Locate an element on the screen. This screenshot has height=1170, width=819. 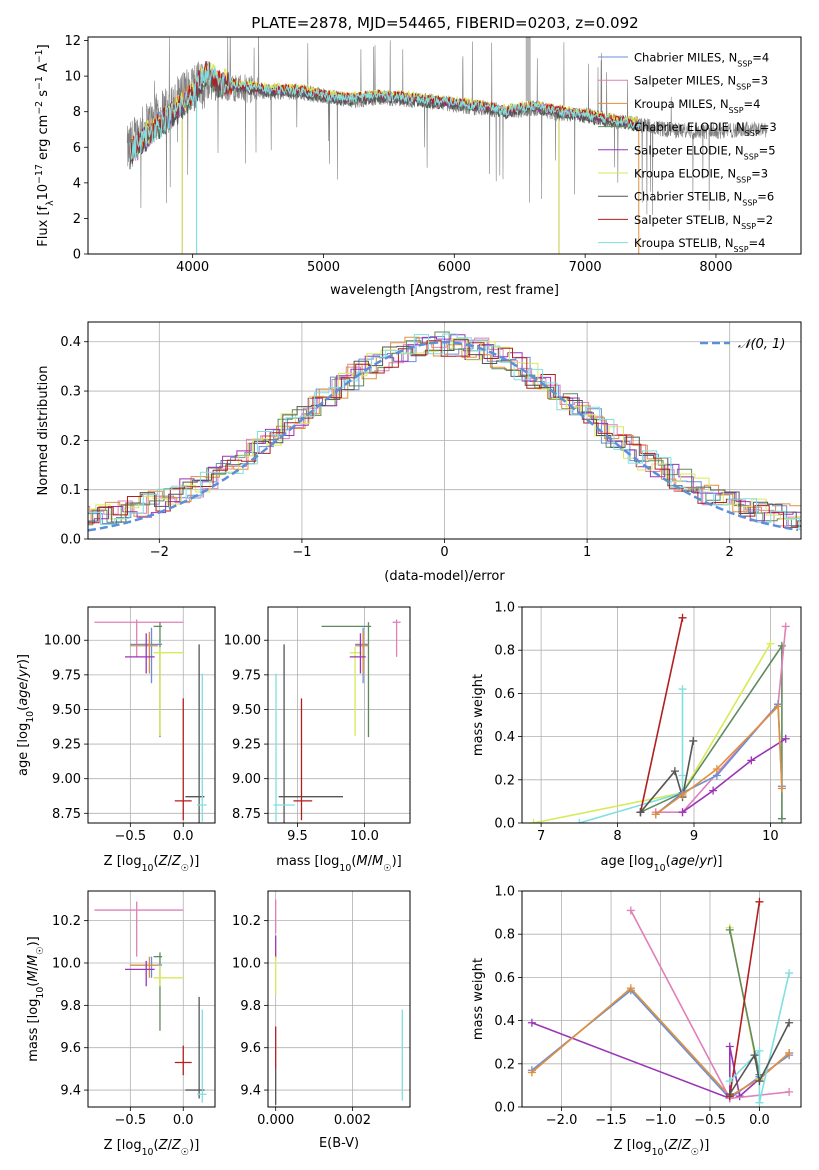
normal-curve-line is located at coordinates (443, 436).